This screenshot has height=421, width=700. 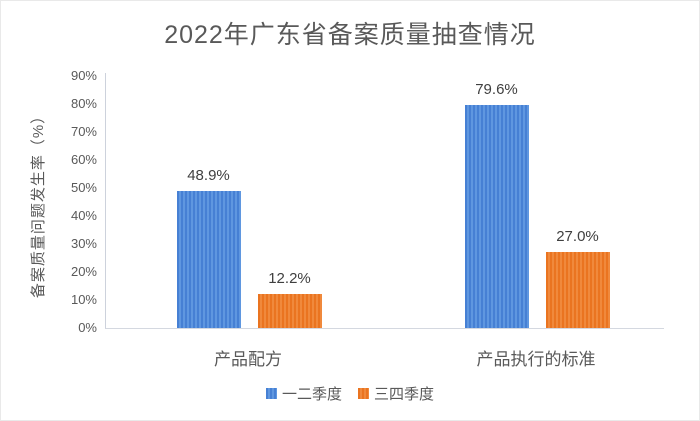 I want to click on y-tick-label: 90%, so click(x=83, y=75).